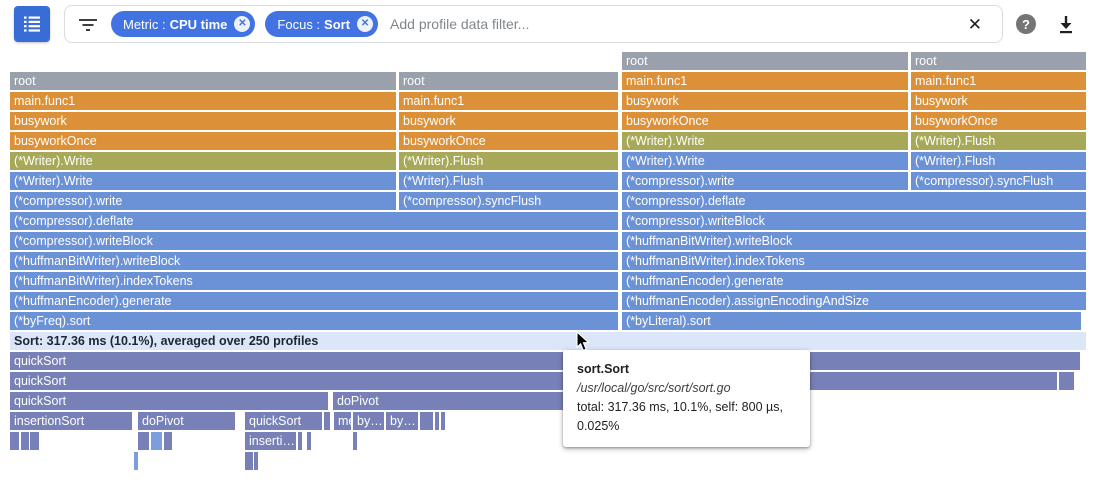  I want to click on filter-input, so click(678, 24).